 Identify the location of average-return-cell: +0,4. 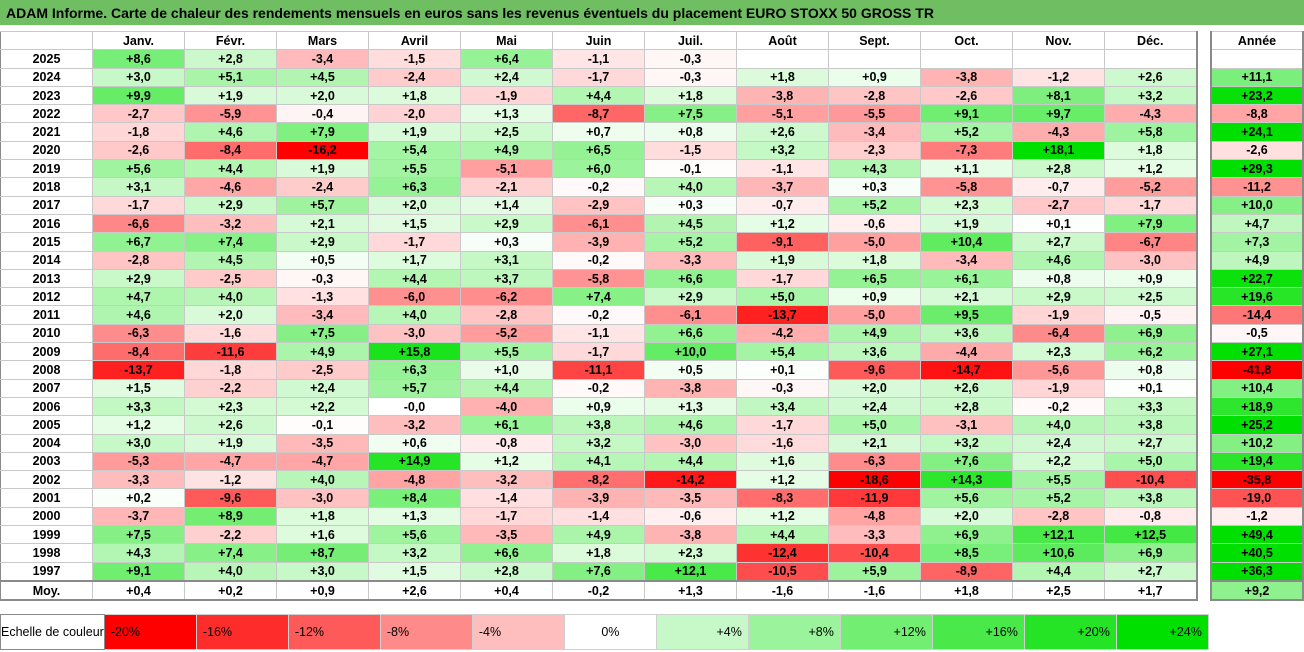
(138, 590).